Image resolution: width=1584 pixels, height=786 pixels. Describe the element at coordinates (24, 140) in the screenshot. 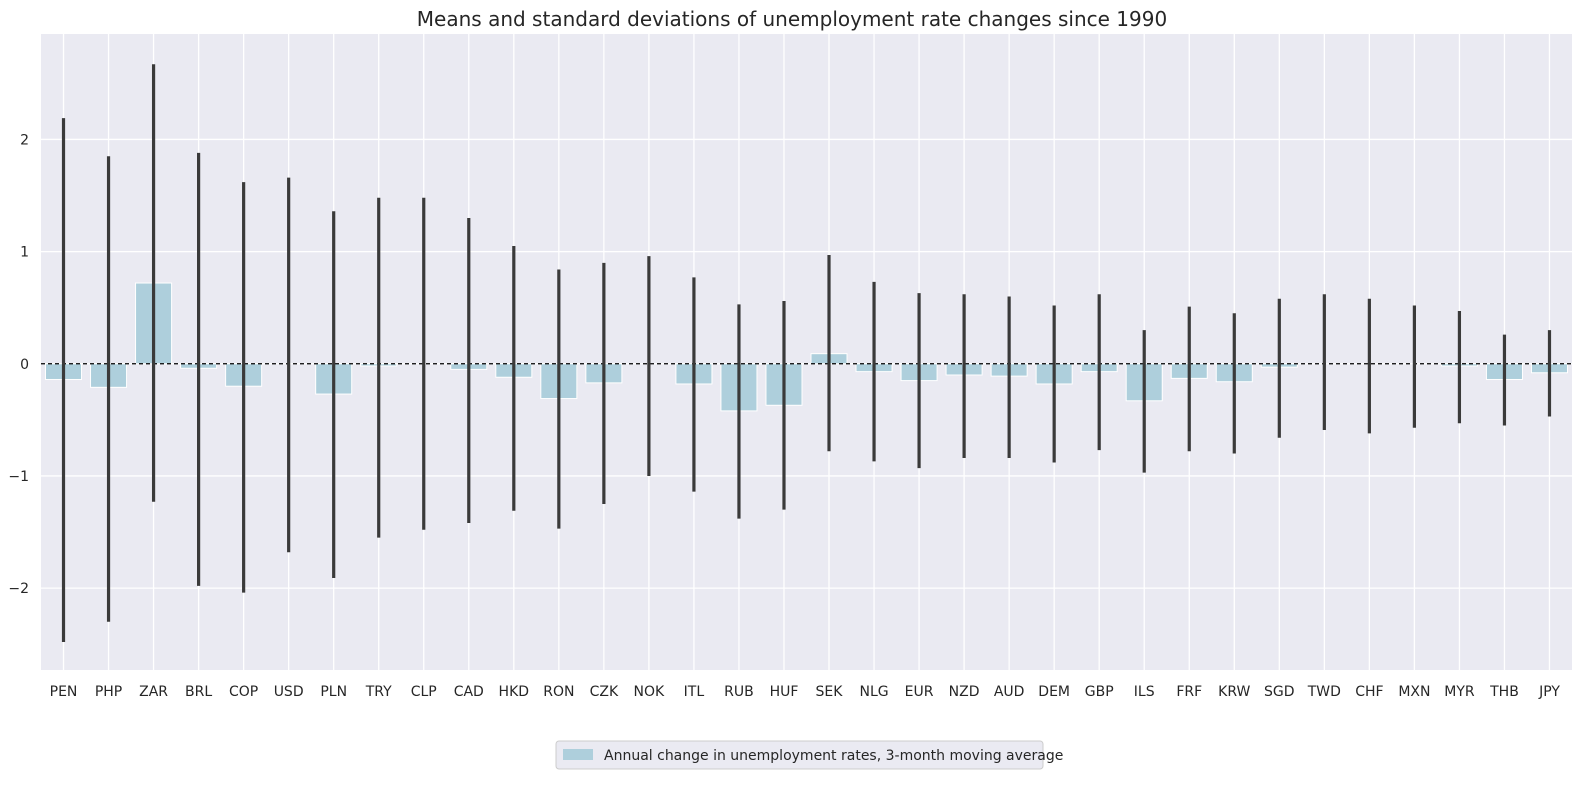

I see `y-tick-label: 2` at that location.